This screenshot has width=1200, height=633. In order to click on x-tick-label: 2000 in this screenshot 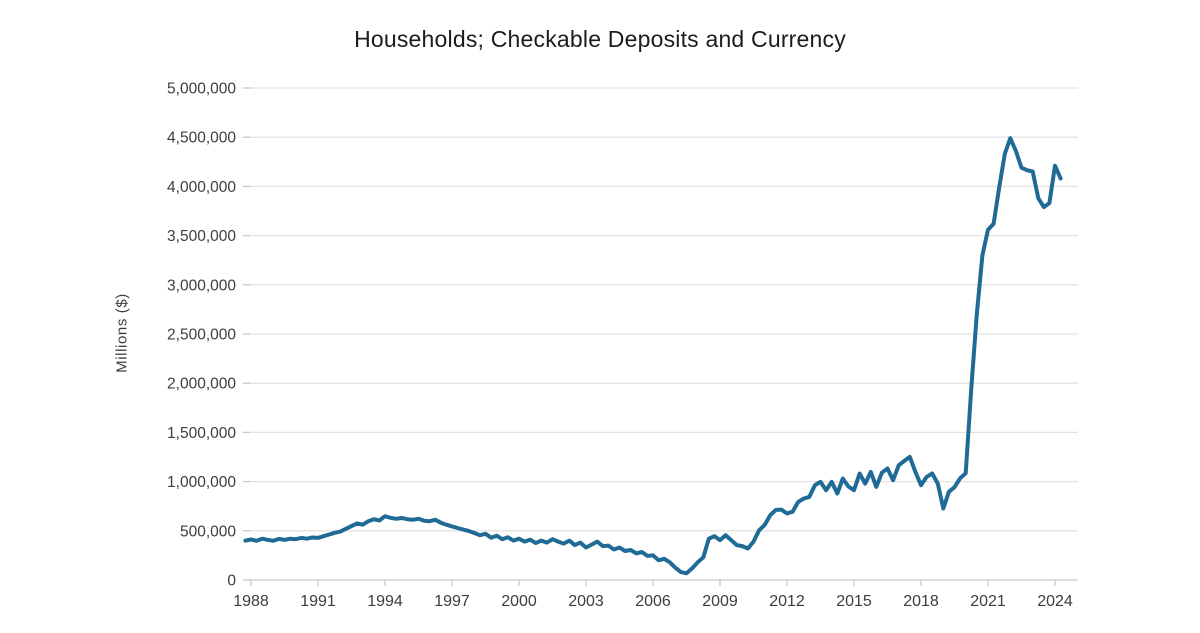, I will do `click(519, 601)`.